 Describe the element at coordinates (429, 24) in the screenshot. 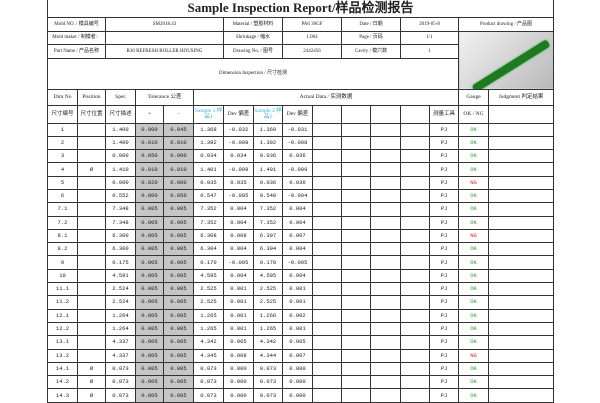

I see `date: 2019-05-8` at that location.